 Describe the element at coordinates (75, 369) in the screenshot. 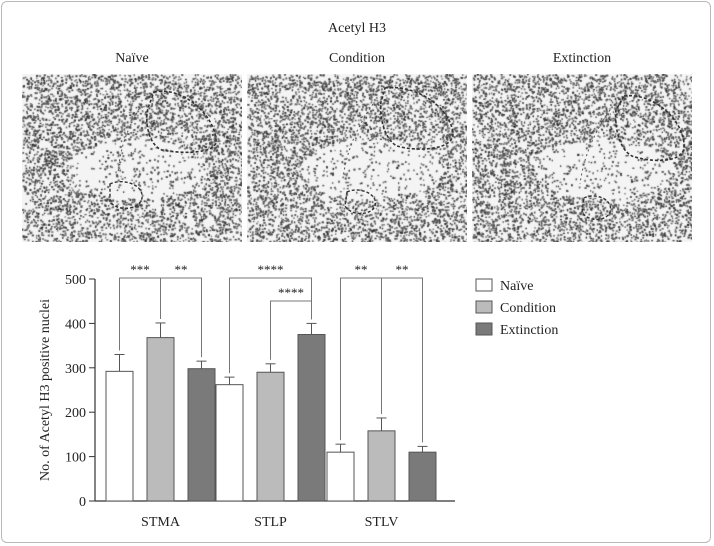

I see `y-tick-label: 300` at that location.